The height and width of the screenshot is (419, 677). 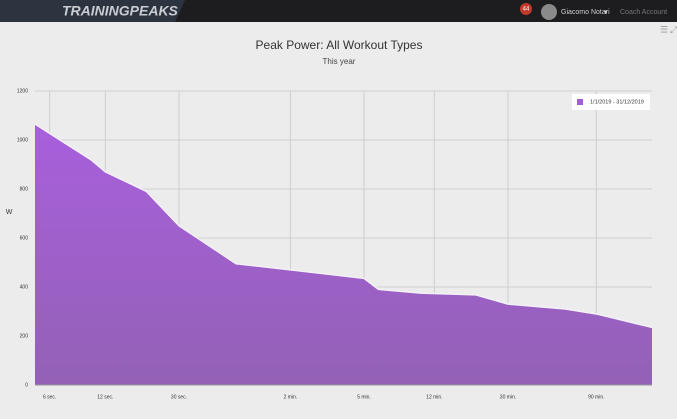 I want to click on y-tick-label: 200, so click(x=24, y=336).